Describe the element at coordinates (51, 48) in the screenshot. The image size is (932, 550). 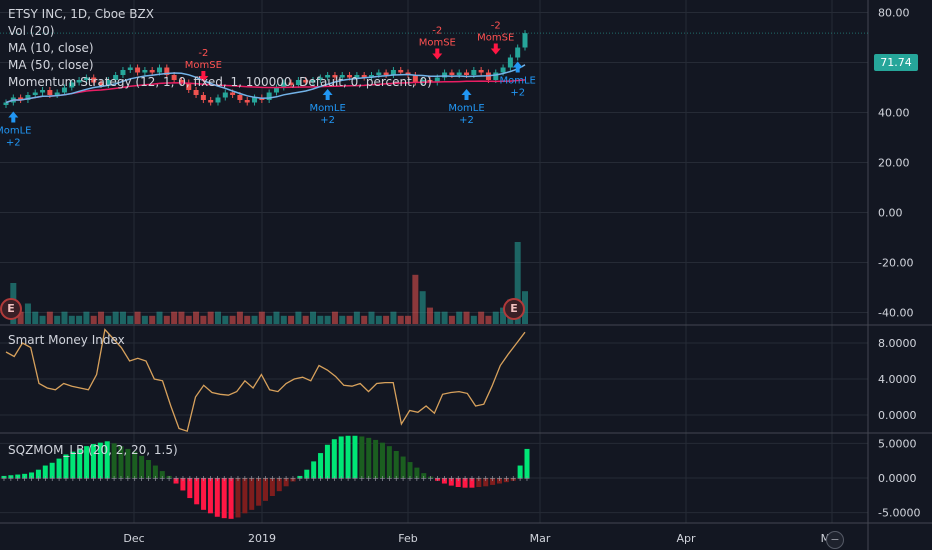
I see `legend-ma10: MA (10, close)` at that location.